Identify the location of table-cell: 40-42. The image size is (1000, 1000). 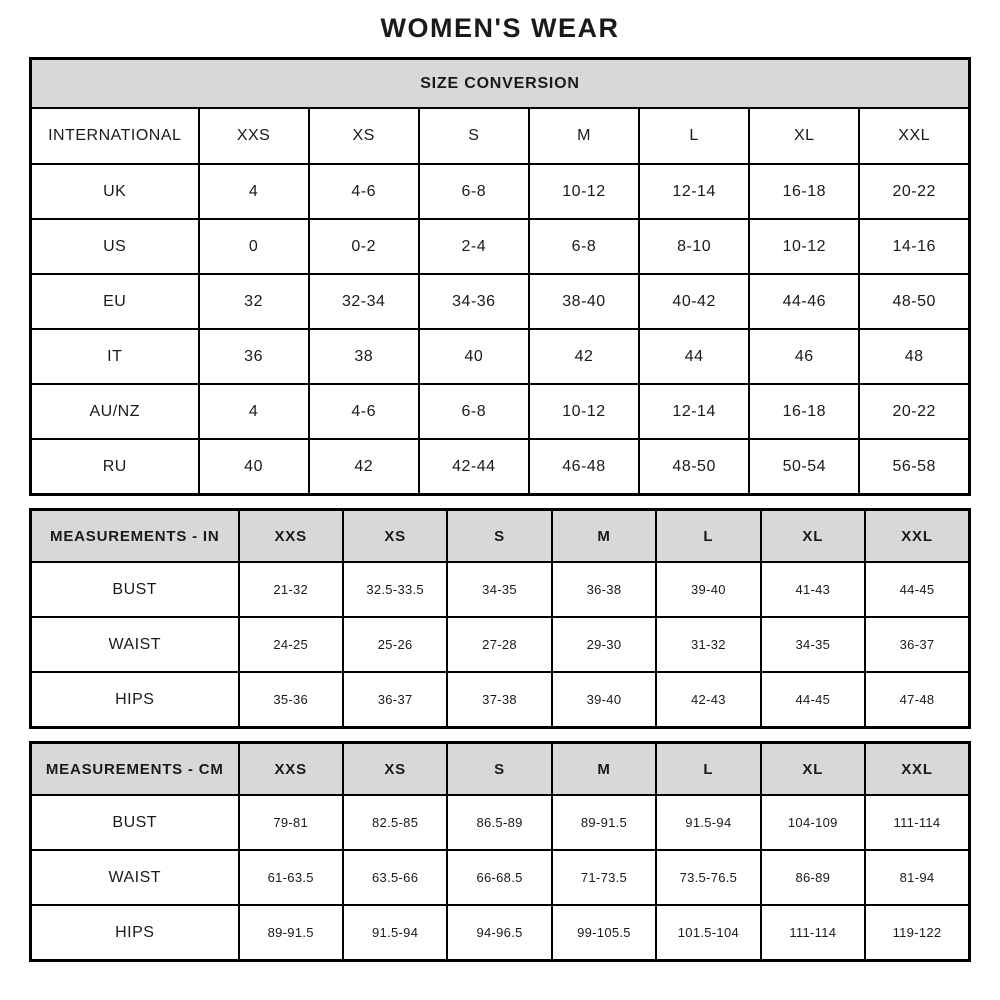
(694, 301).